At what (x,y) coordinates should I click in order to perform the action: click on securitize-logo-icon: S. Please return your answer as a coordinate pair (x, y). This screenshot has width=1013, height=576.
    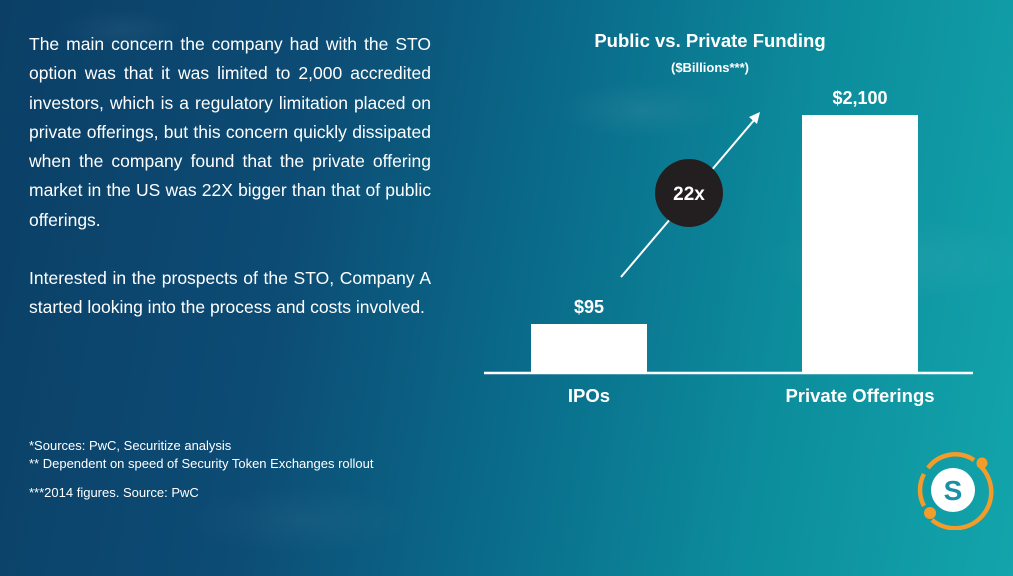
    Looking at the image, I should click on (955, 491).